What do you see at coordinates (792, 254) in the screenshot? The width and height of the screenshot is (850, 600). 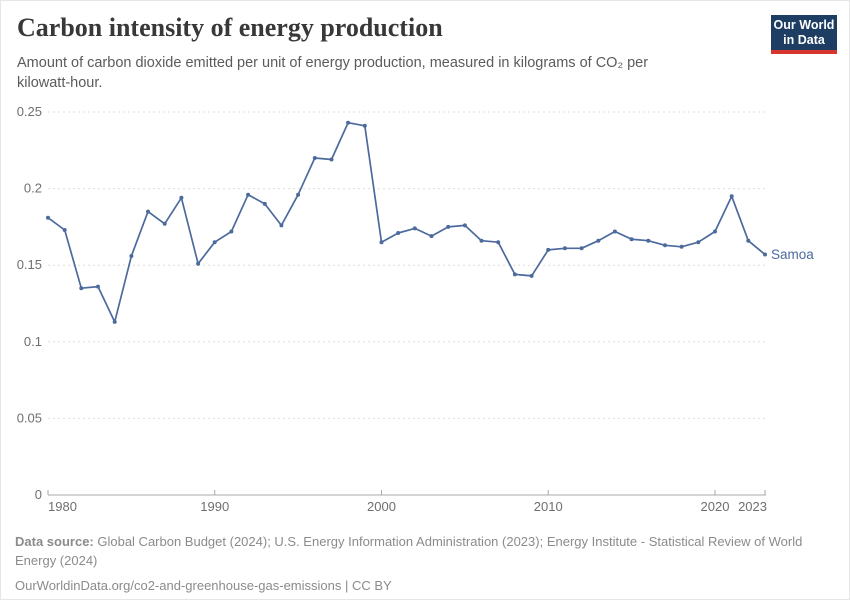 I see `series-label: Samoa` at bounding box center [792, 254].